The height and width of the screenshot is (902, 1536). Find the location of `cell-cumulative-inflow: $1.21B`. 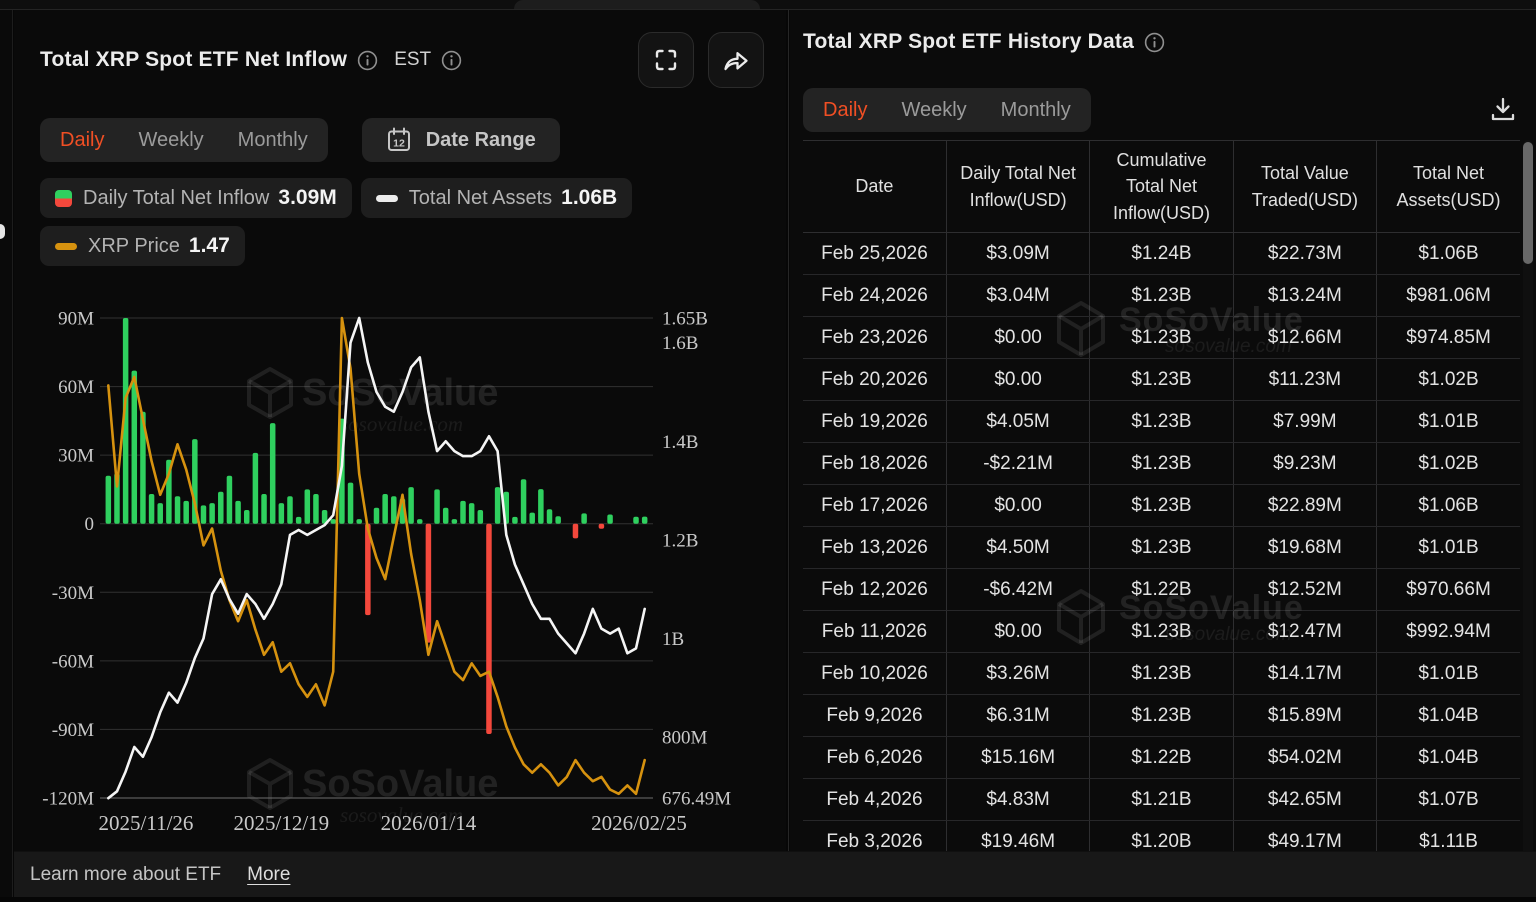

cell-cumulative-inflow: $1.21B is located at coordinates (1161, 799).